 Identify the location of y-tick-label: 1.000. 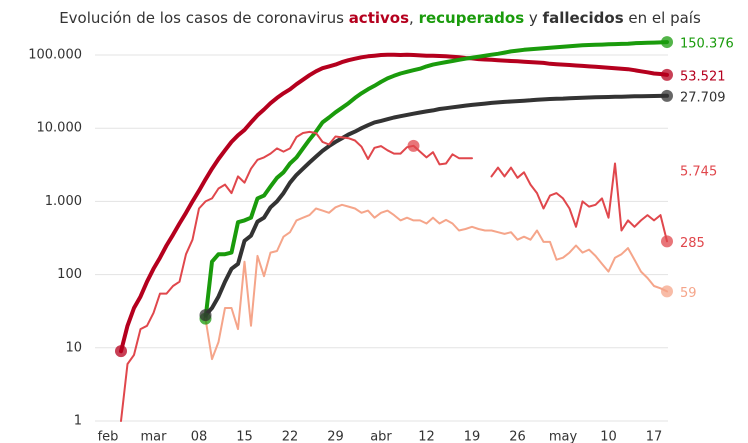
(63, 201).